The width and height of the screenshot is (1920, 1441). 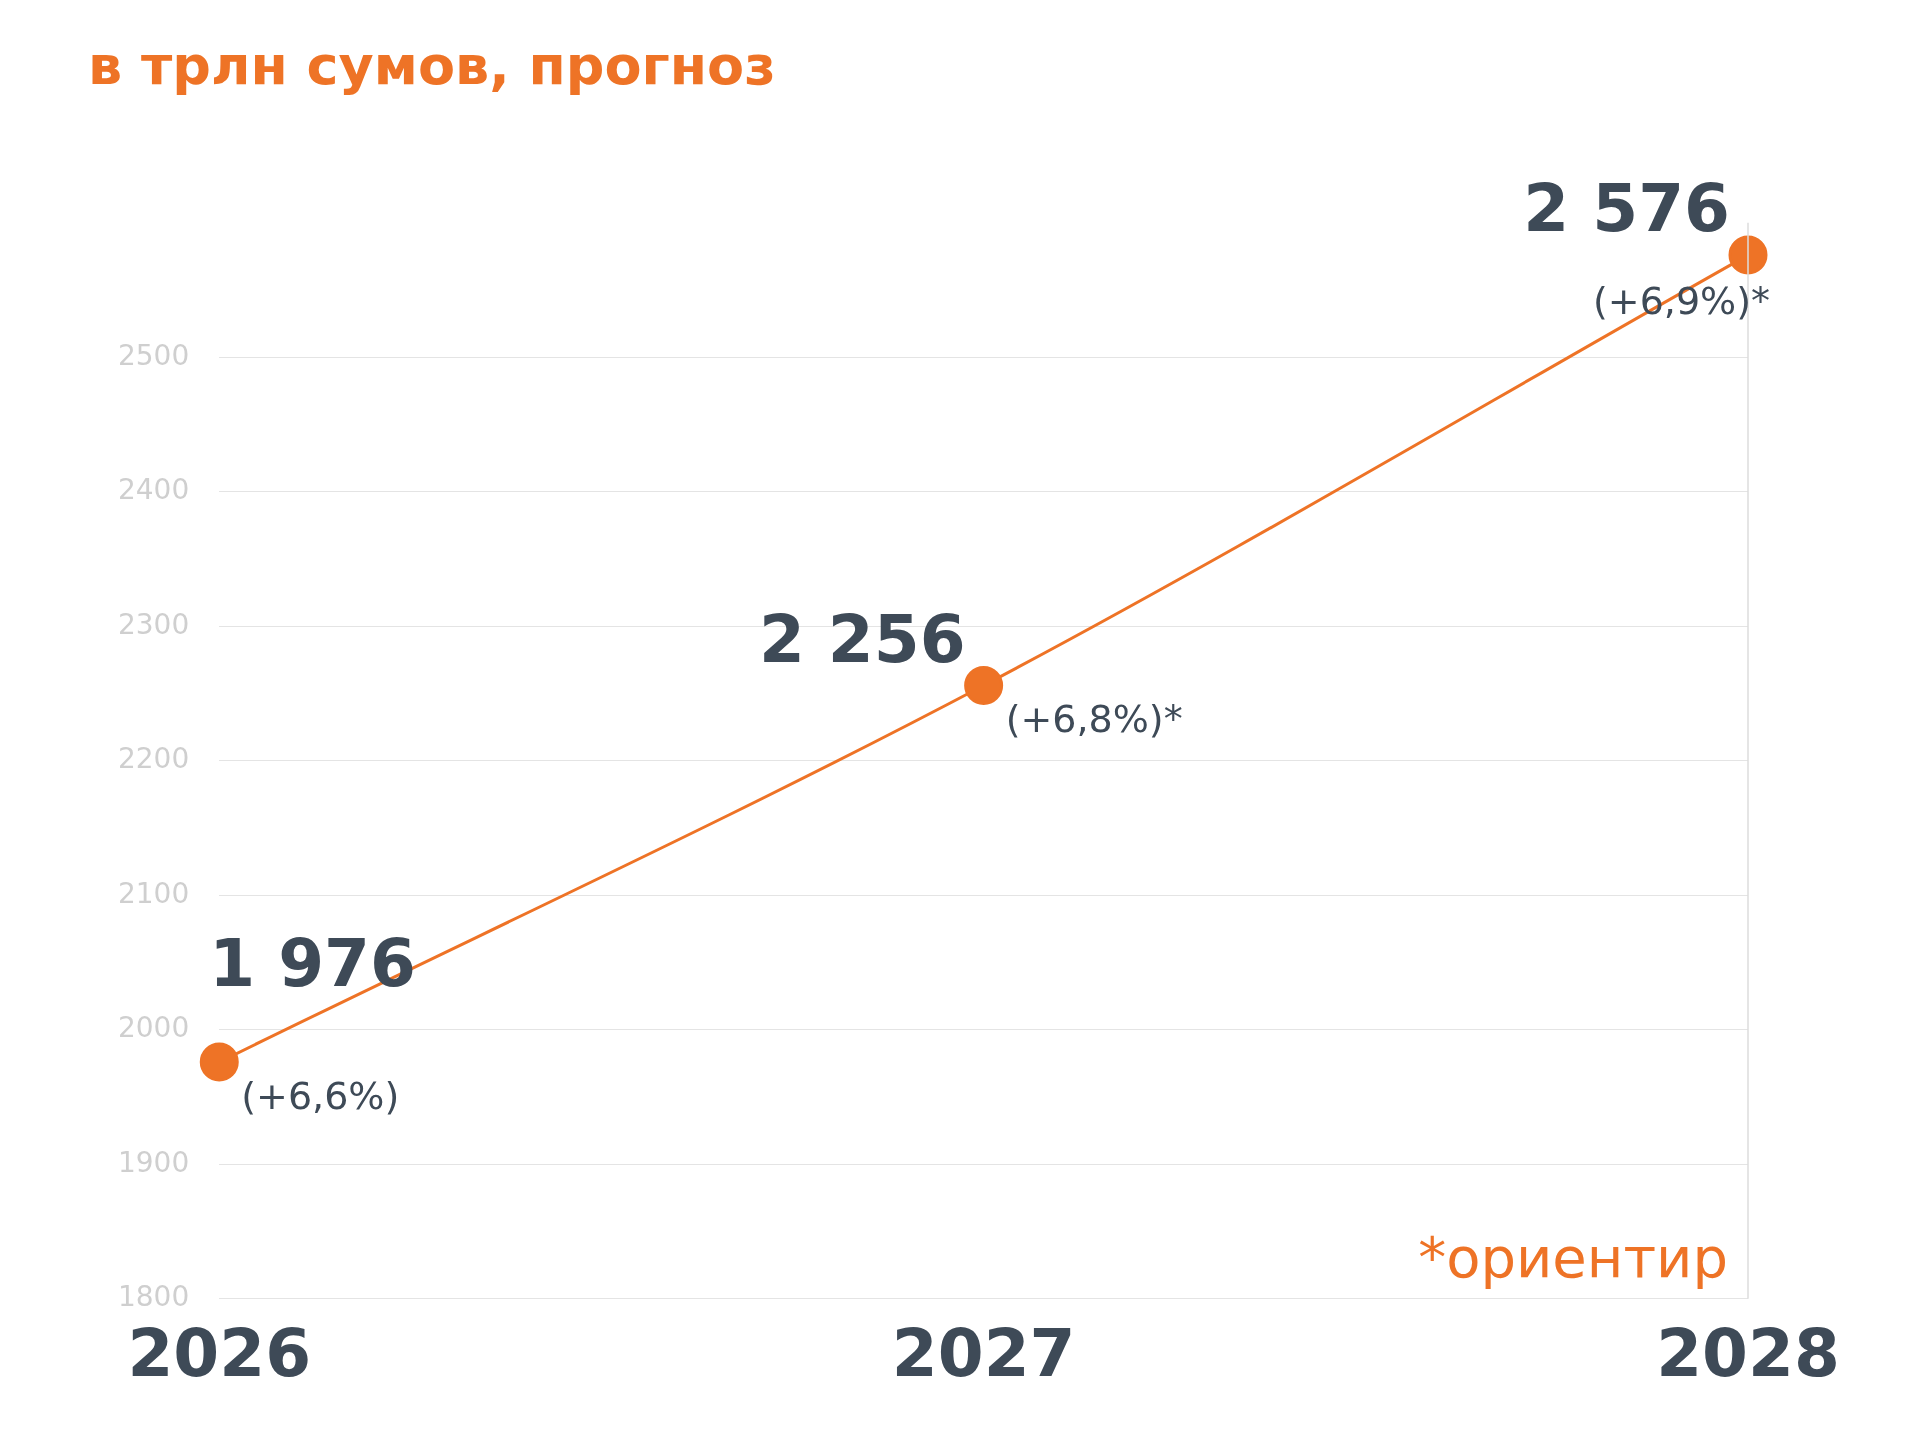 What do you see at coordinates (432, 66) in the screenshot?
I see `chart-title: в трлн сумов, прогноз` at bounding box center [432, 66].